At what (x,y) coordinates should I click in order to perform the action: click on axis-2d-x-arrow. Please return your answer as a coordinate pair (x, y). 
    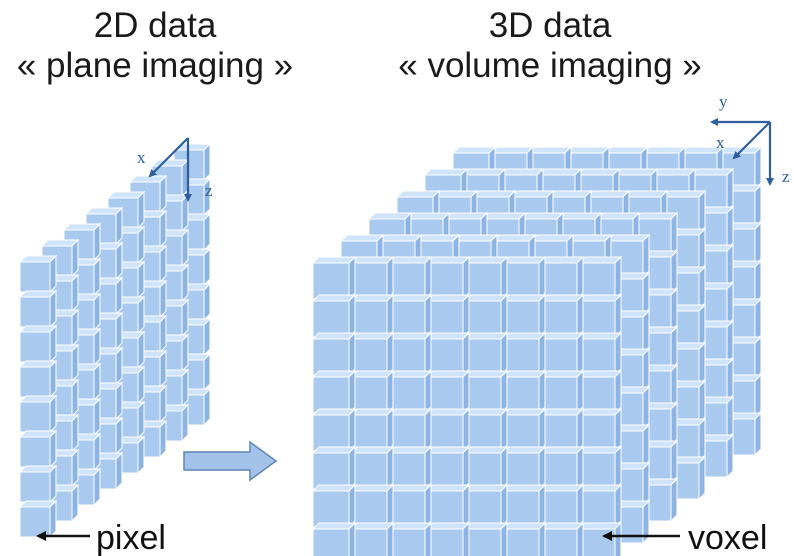
    Looking at the image, I should click on (168, 157).